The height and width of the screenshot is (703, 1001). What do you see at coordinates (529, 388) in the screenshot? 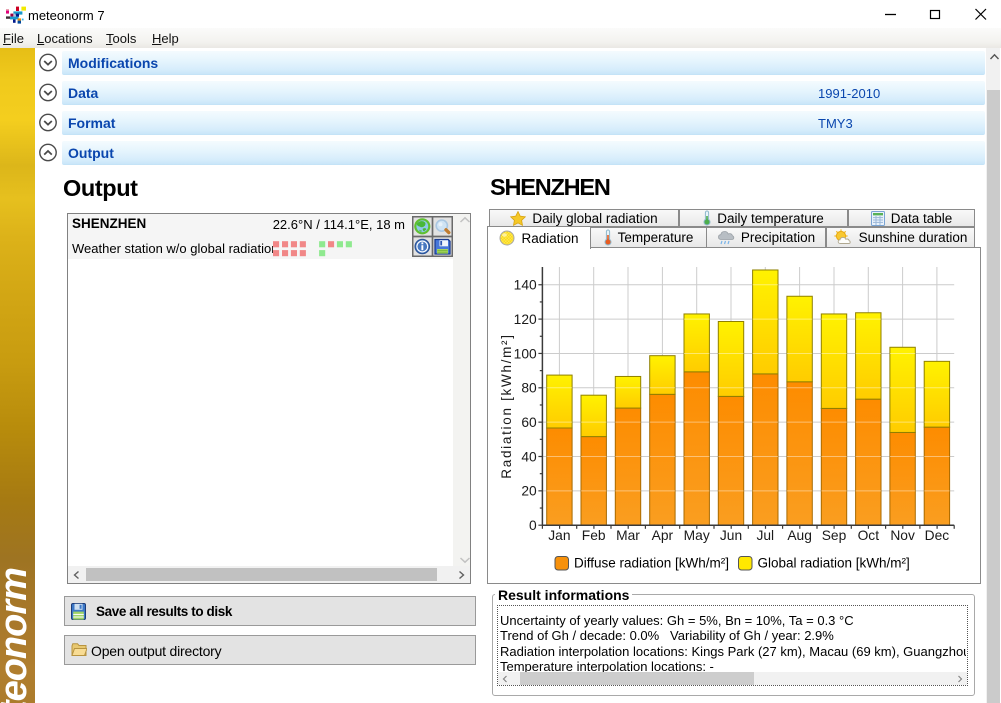
I see `svg-text: 80` at bounding box center [529, 388].